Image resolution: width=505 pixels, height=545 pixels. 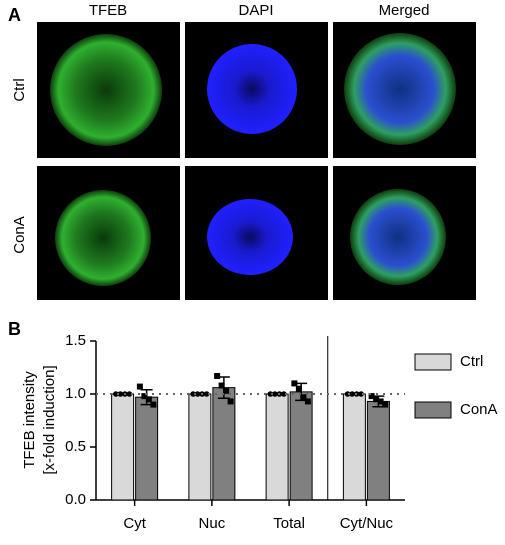 What do you see at coordinates (367, 523) in the screenshot?
I see `x-tick-label: Cyt/Nuc` at bounding box center [367, 523].